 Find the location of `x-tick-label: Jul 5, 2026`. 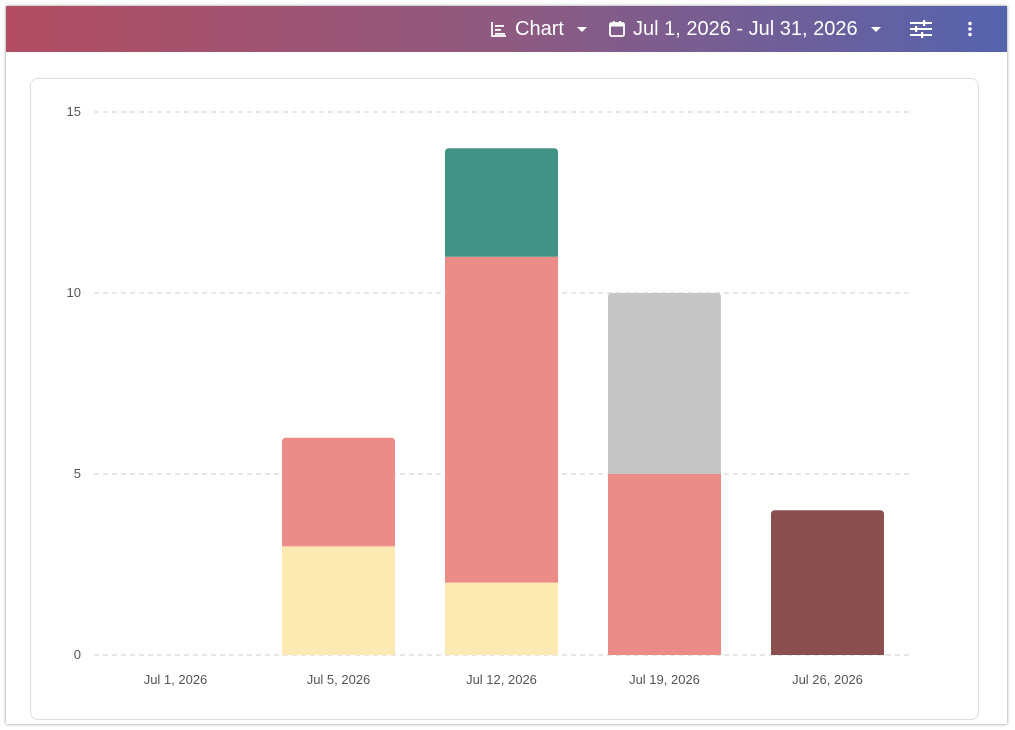

x-tick-label: Jul 5, 2026 is located at coordinates (339, 679).